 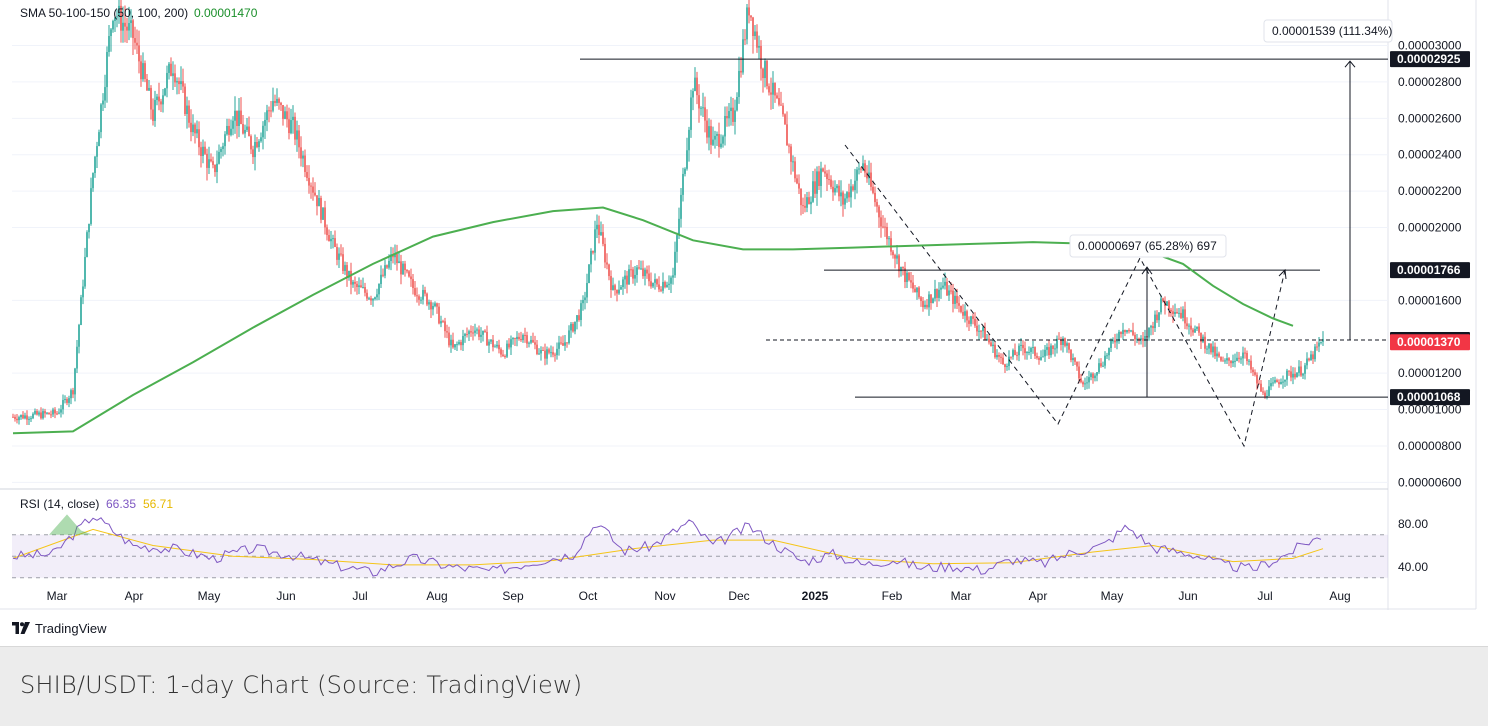 I want to click on legend-rsi-value: 66.35, so click(x=121, y=504).